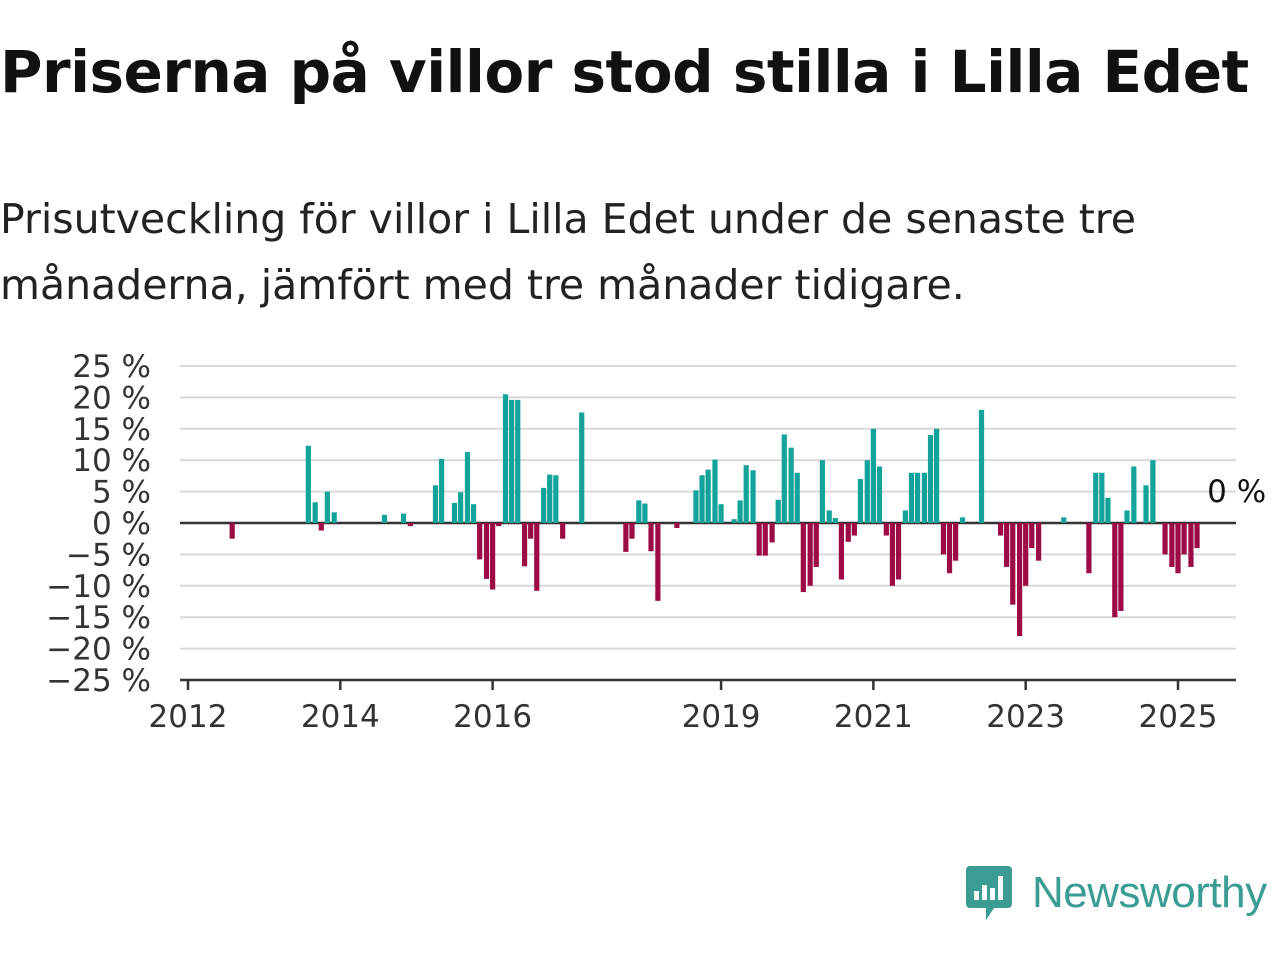 This screenshot has width=1280, height=960. What do you see at coordinates (111, 461) in the screenshot?
I see `y-tick-label: 10 %` at bounding box center [111, 461].